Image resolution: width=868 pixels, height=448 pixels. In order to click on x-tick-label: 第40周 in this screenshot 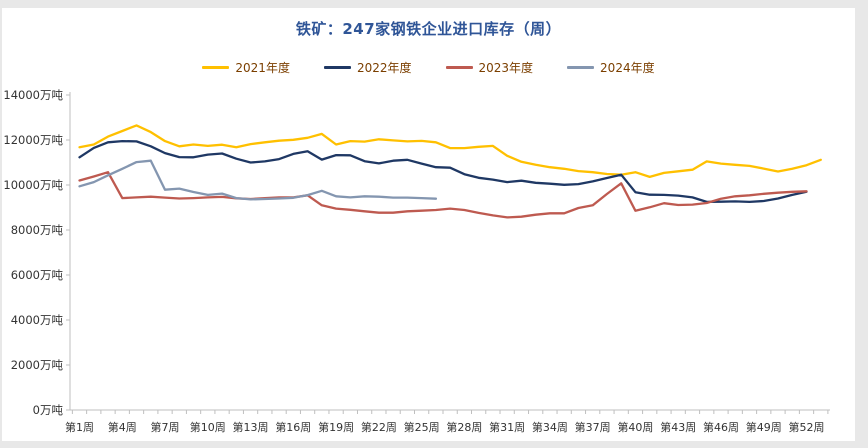, I will do `click(635, 427)`.